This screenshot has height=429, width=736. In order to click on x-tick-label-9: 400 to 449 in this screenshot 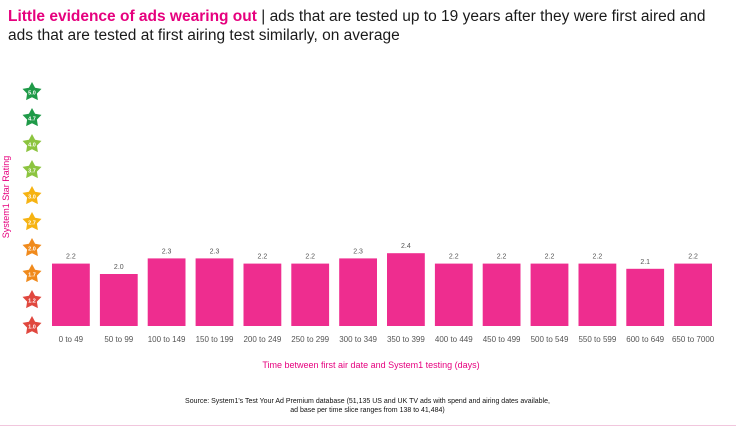, I will do `click(454, 339)`.